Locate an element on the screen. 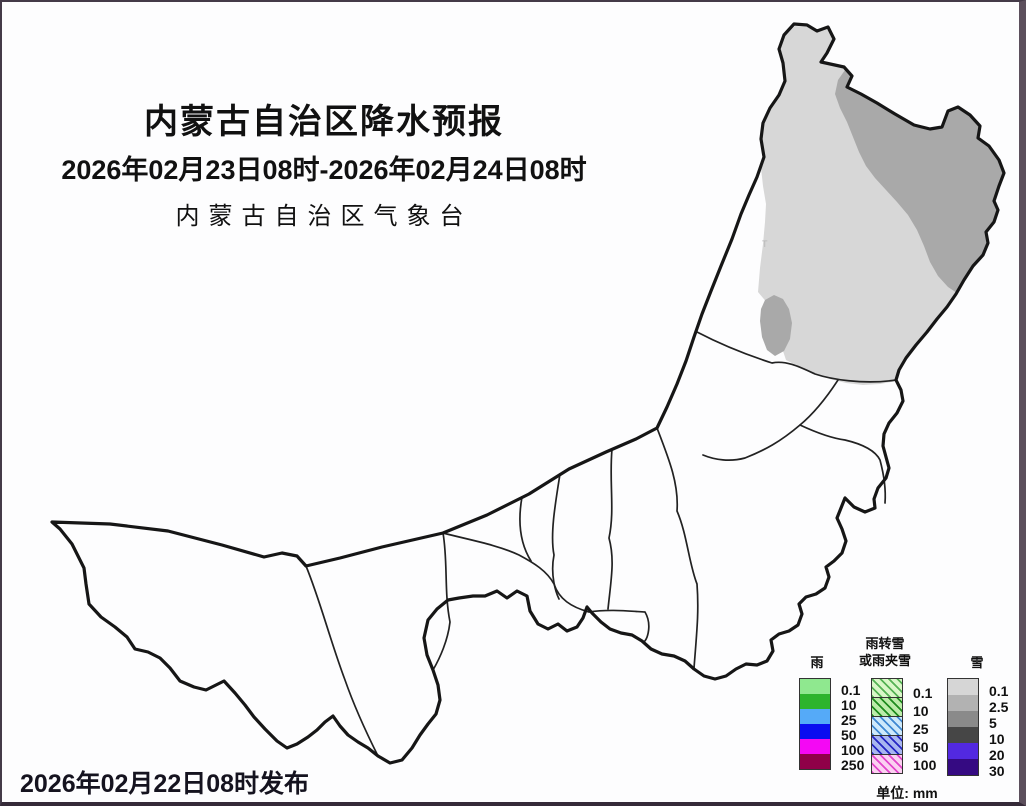  legend-value-rain-25: 25 is located at coordinates (849, 720).